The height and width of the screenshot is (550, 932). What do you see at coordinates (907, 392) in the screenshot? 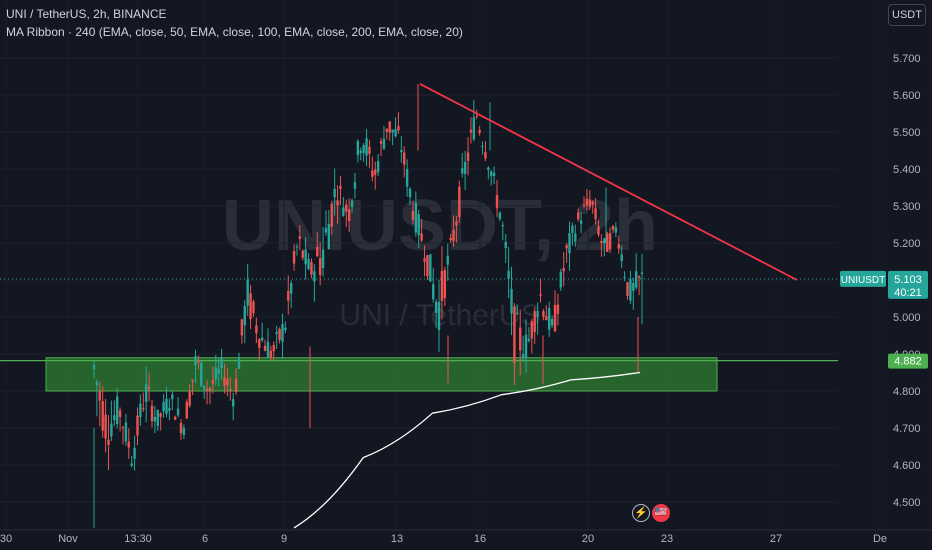
I see `y-tick-label: 4.800` at bounding box center [907, 392].